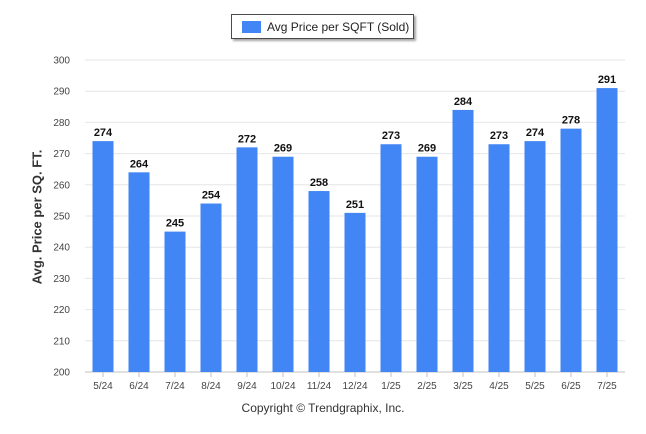  Describe the element at coordinates (319, 386) in the screenshot. I see `x-tick-label: 11/24` at that location.